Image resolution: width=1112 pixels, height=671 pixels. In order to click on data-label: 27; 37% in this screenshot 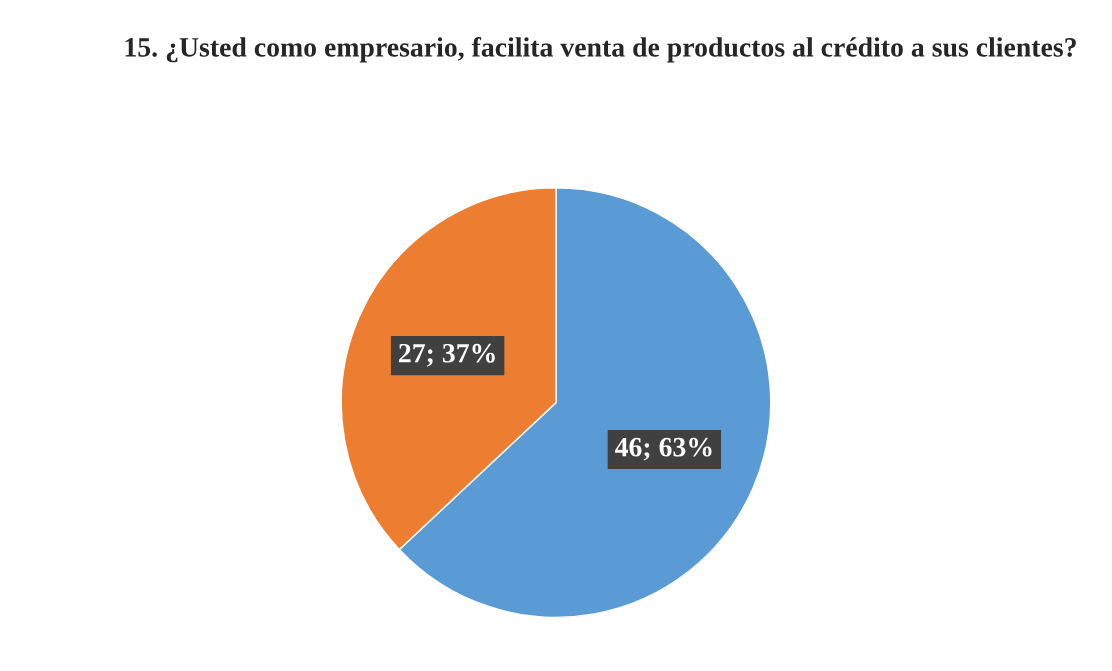, I will do `click(447, 355)`.